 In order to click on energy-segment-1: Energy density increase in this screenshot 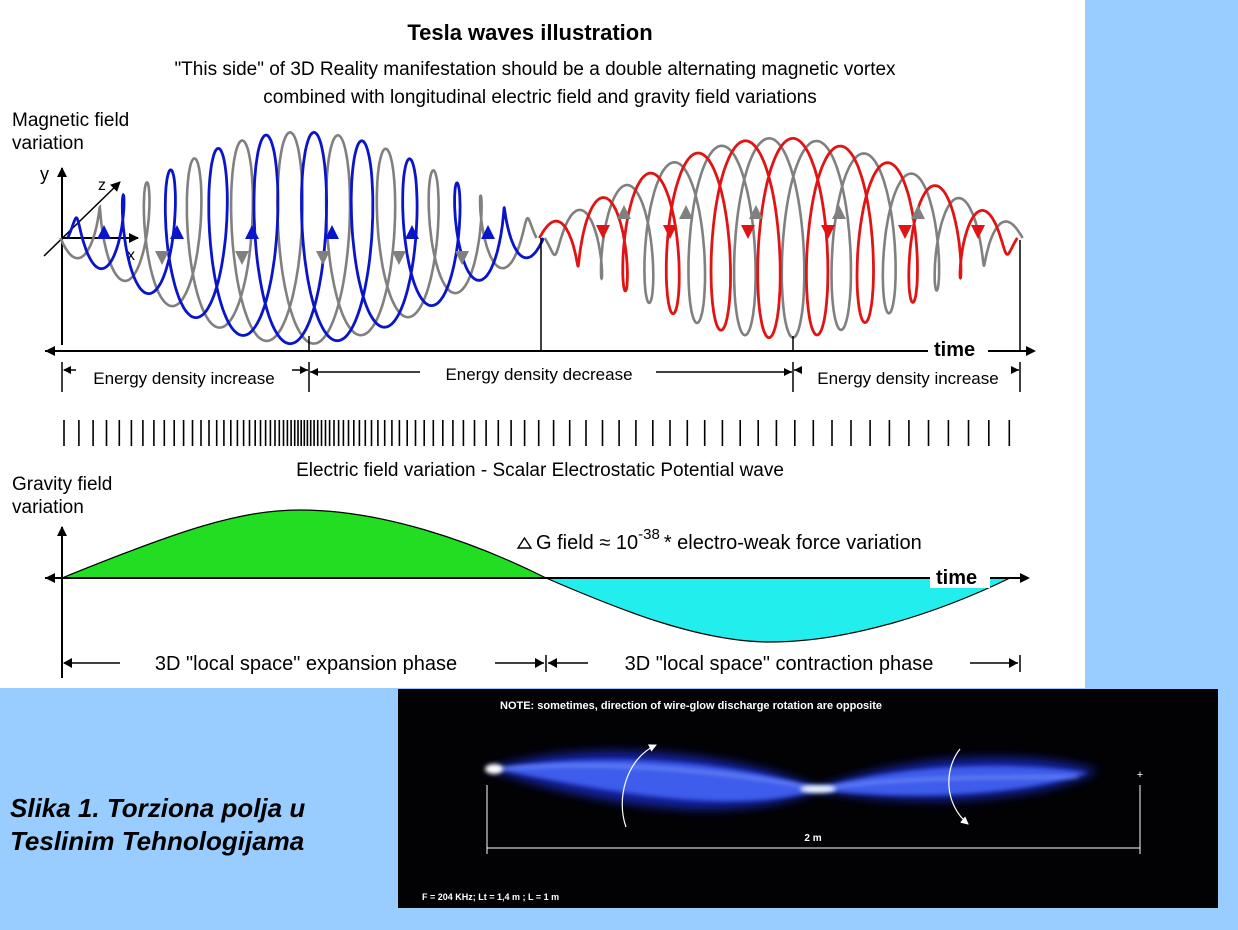, I will do `click(183, 378)`.